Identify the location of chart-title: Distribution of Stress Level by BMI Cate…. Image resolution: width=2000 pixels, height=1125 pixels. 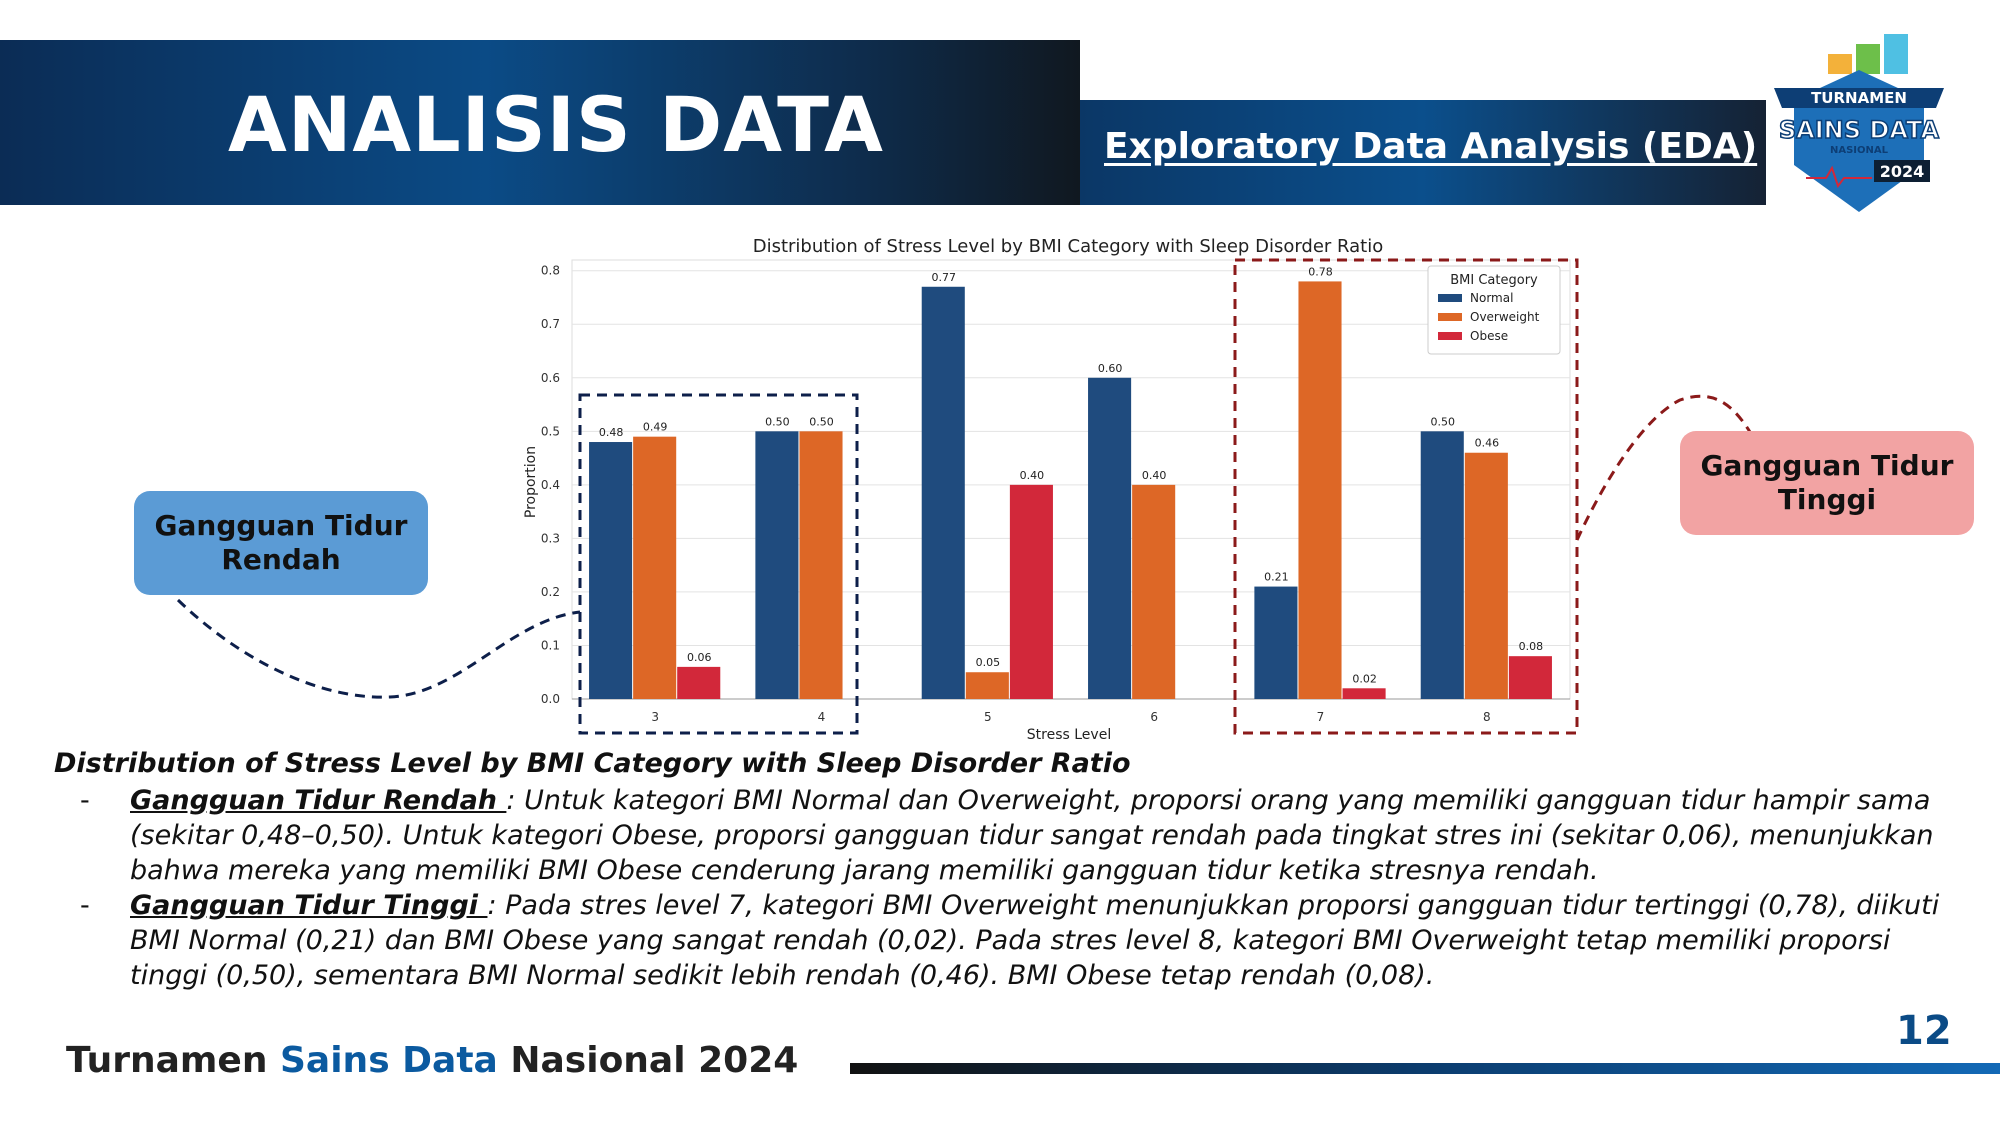
(1068, 246).